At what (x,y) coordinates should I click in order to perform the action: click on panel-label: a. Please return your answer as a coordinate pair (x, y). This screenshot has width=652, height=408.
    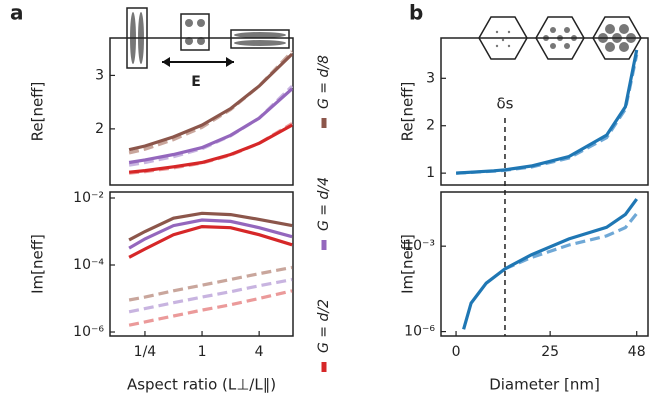
    Looking at the image, I should click on (17, 13).